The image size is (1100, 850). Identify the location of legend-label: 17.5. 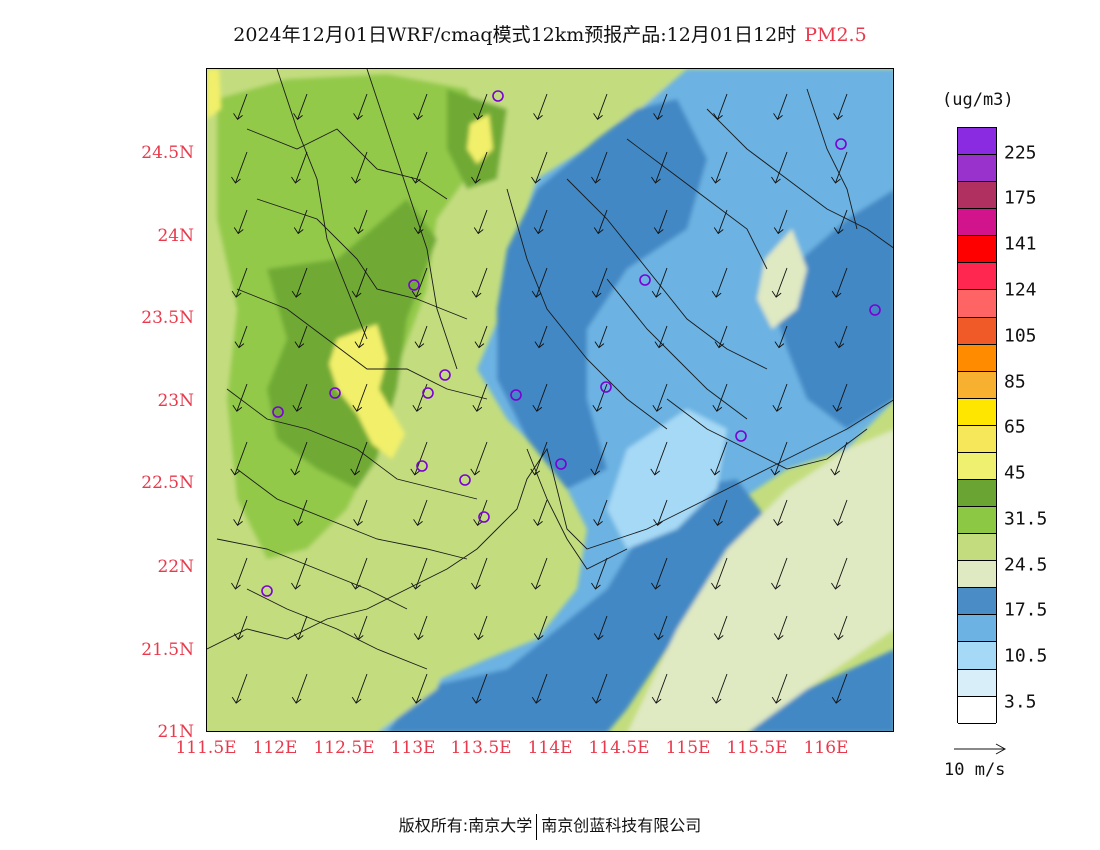
(1026, 610).